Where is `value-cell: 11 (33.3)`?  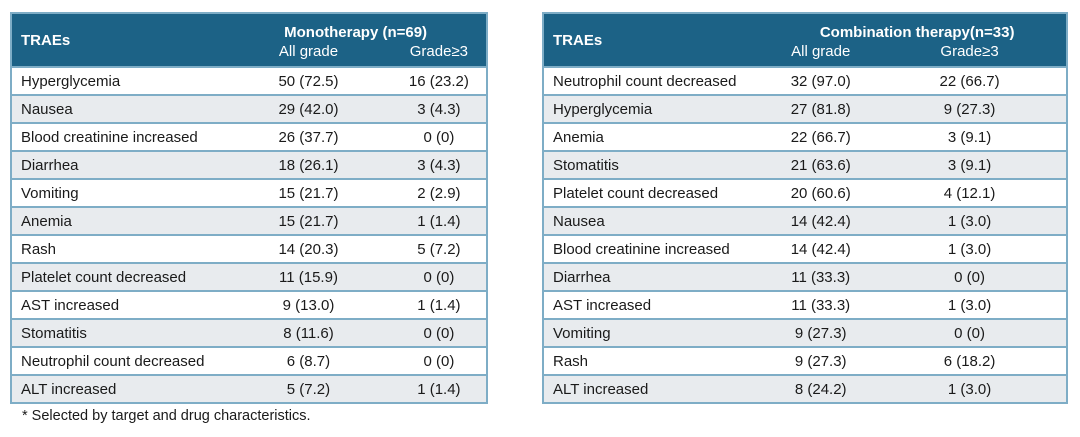
value-cell: 11 (33.3) is located at coordinates (821, 305).